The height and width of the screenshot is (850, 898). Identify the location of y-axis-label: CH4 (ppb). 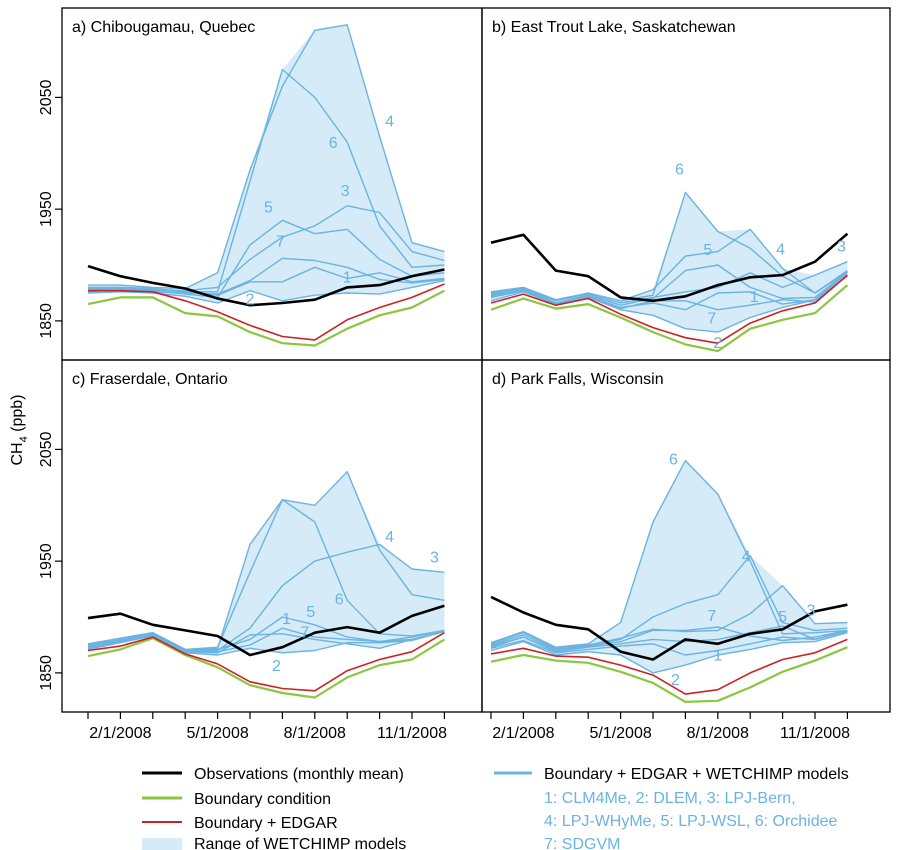
(19, 429).